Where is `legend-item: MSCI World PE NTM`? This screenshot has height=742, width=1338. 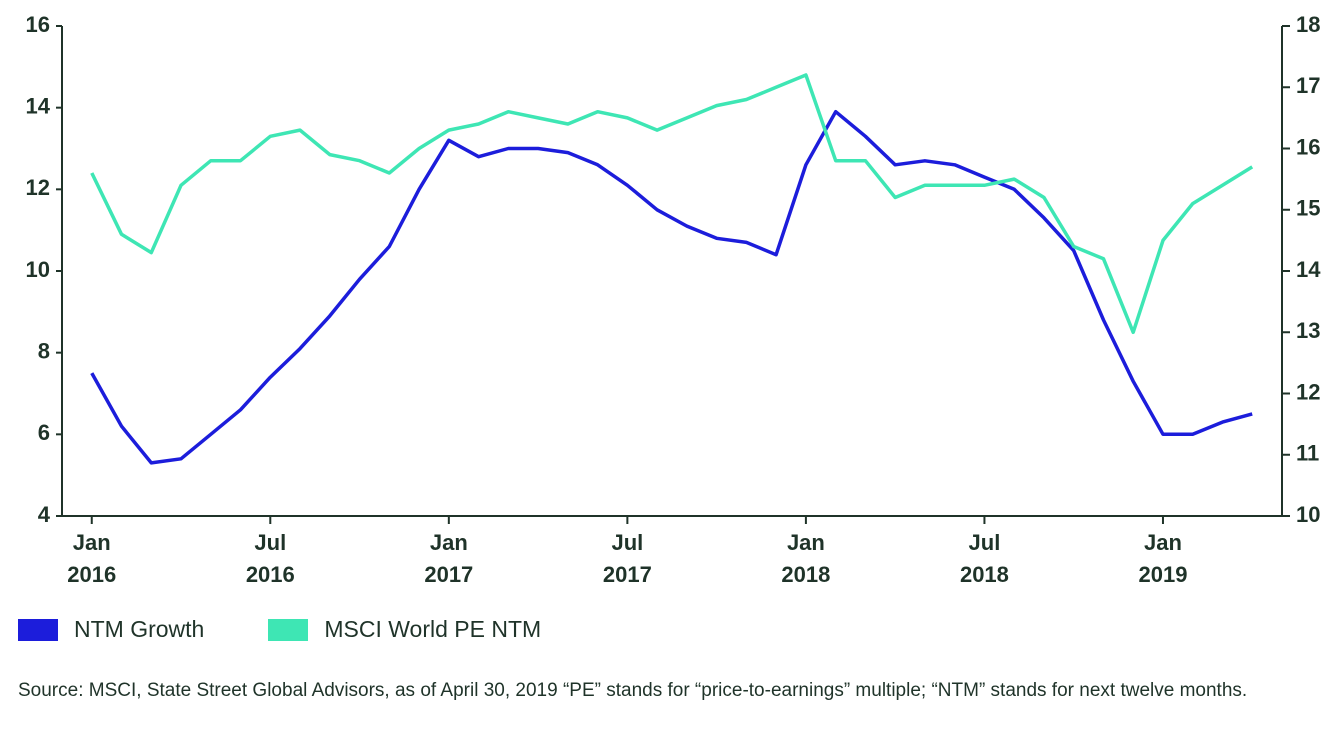
legend-item: MSCI World PE NTM is located at coordinates (404, 629).